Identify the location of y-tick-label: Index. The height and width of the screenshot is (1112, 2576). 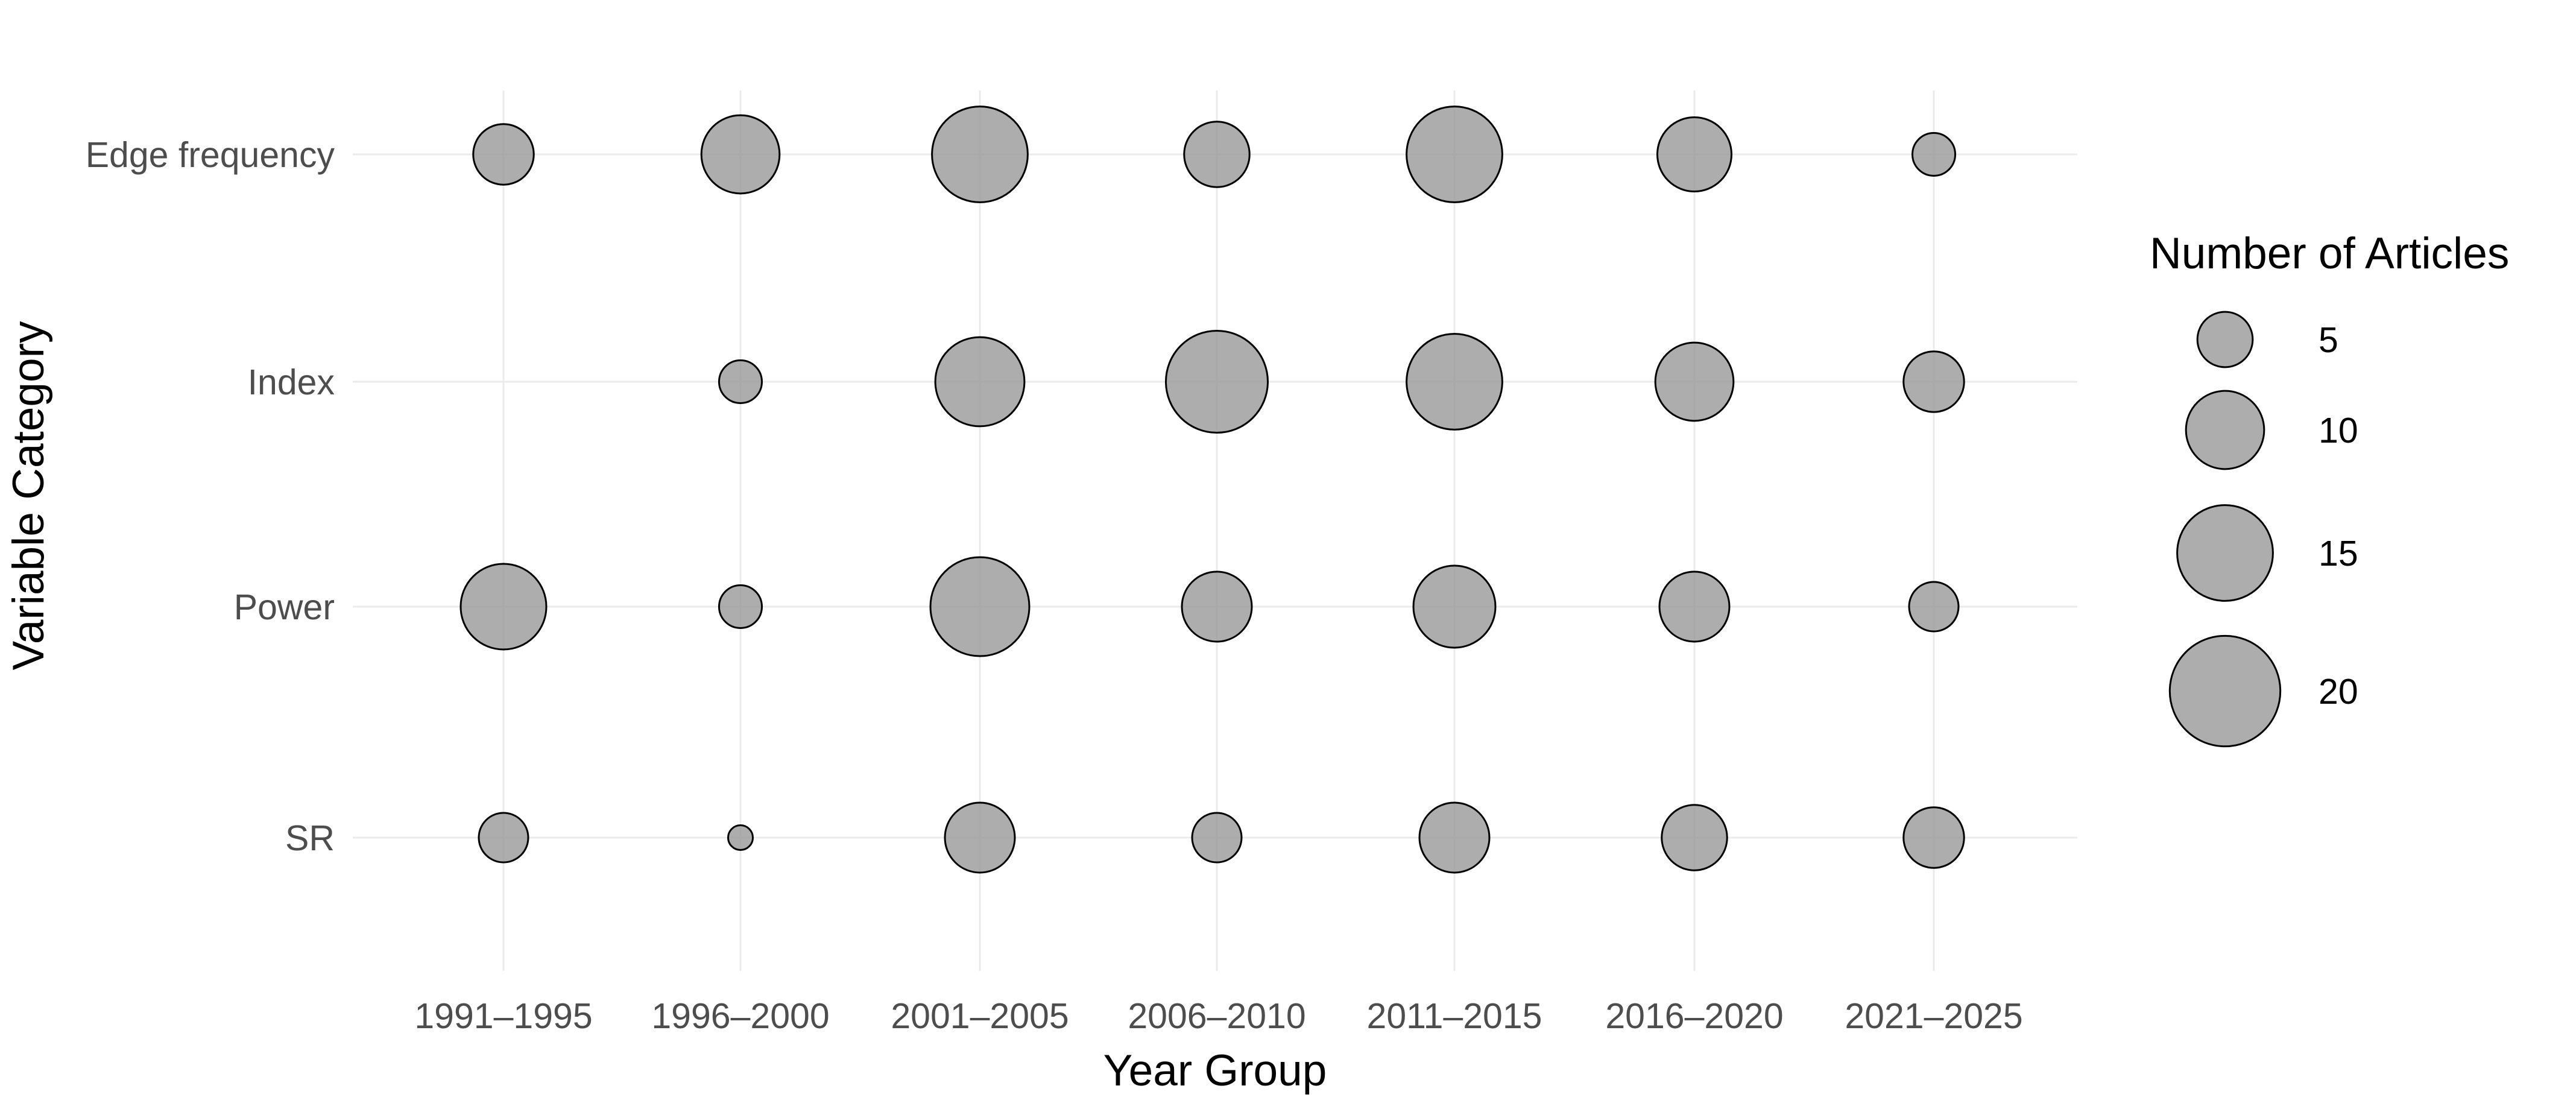
(291, 382).